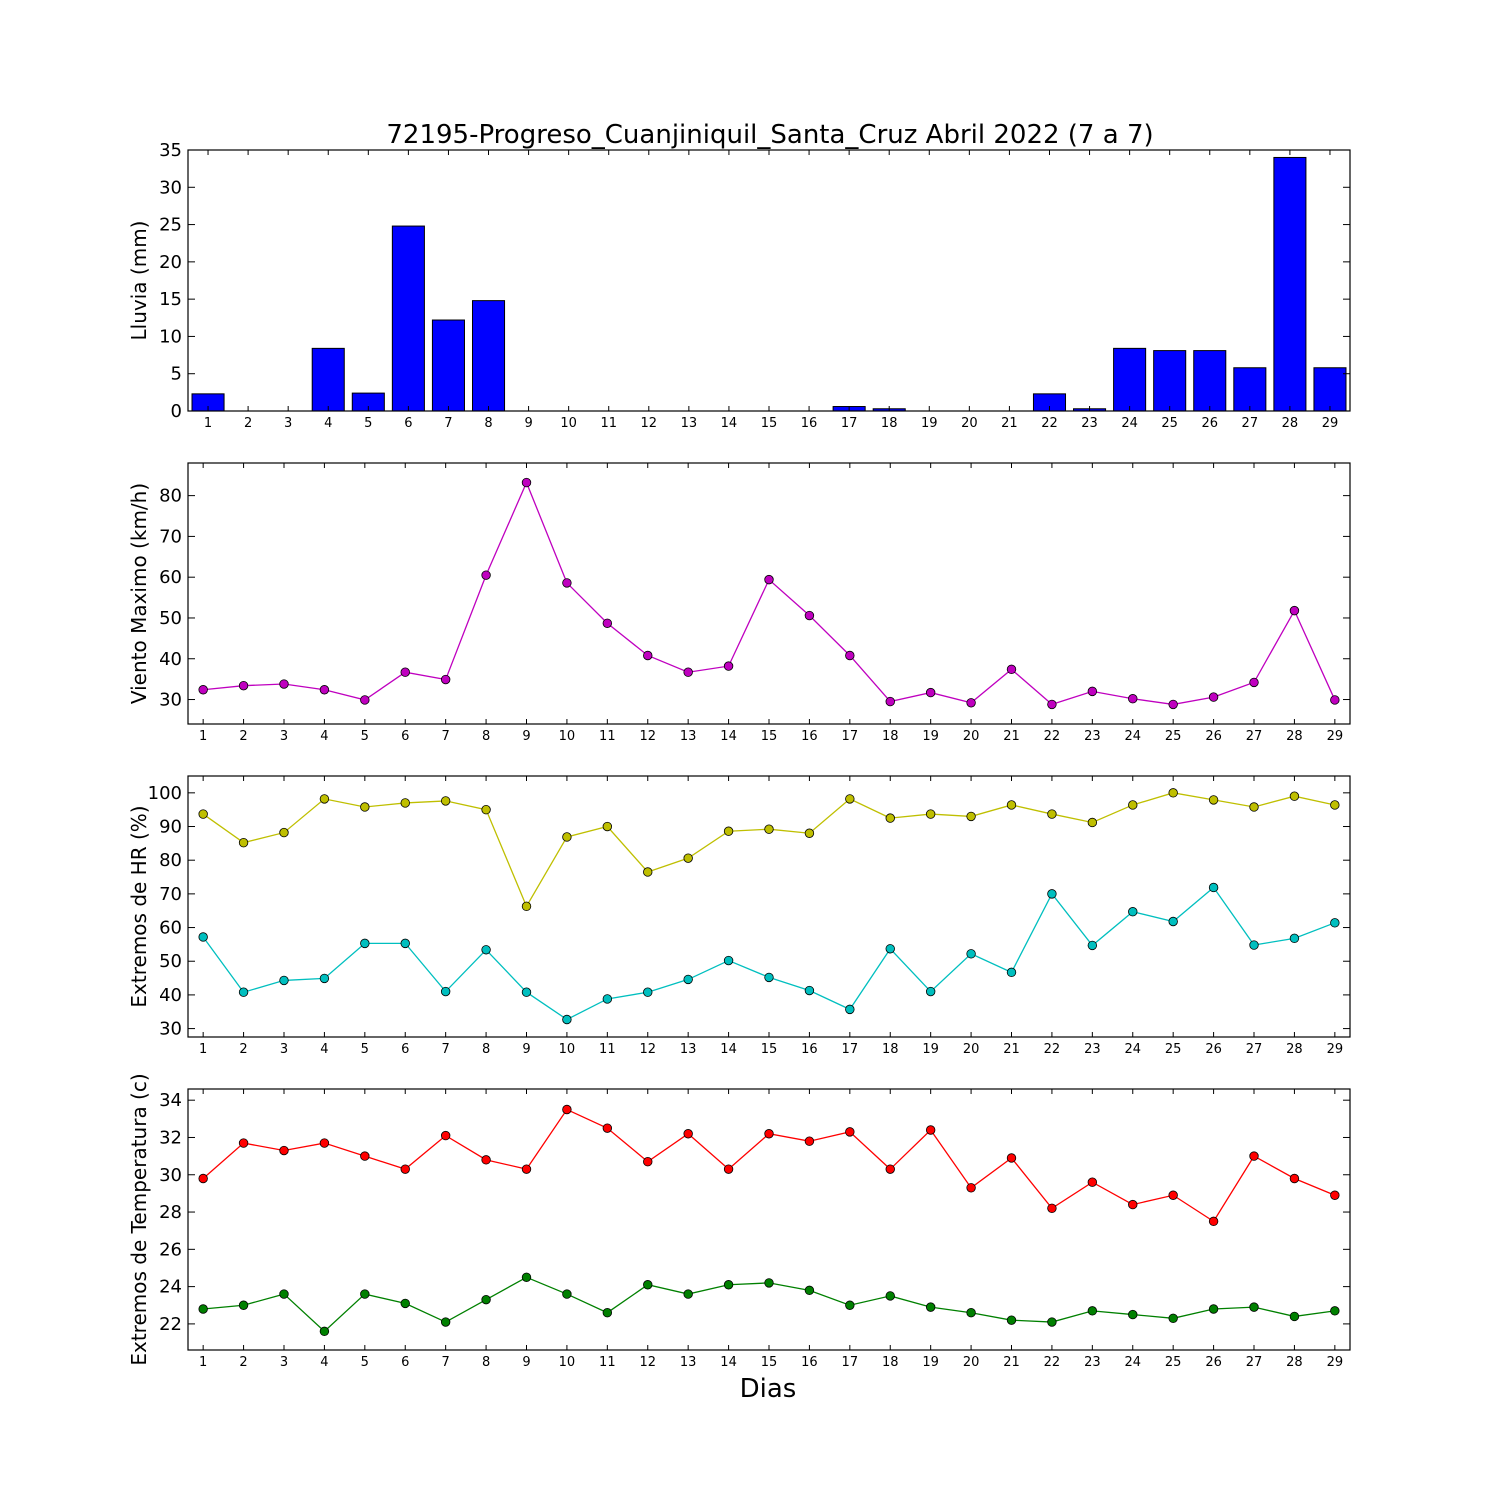 This screenshot has width=1500, height=1500. Describe the element at coordinates (170, 1324) in the screenshot. I see `y-tick-label: 22` at that location.